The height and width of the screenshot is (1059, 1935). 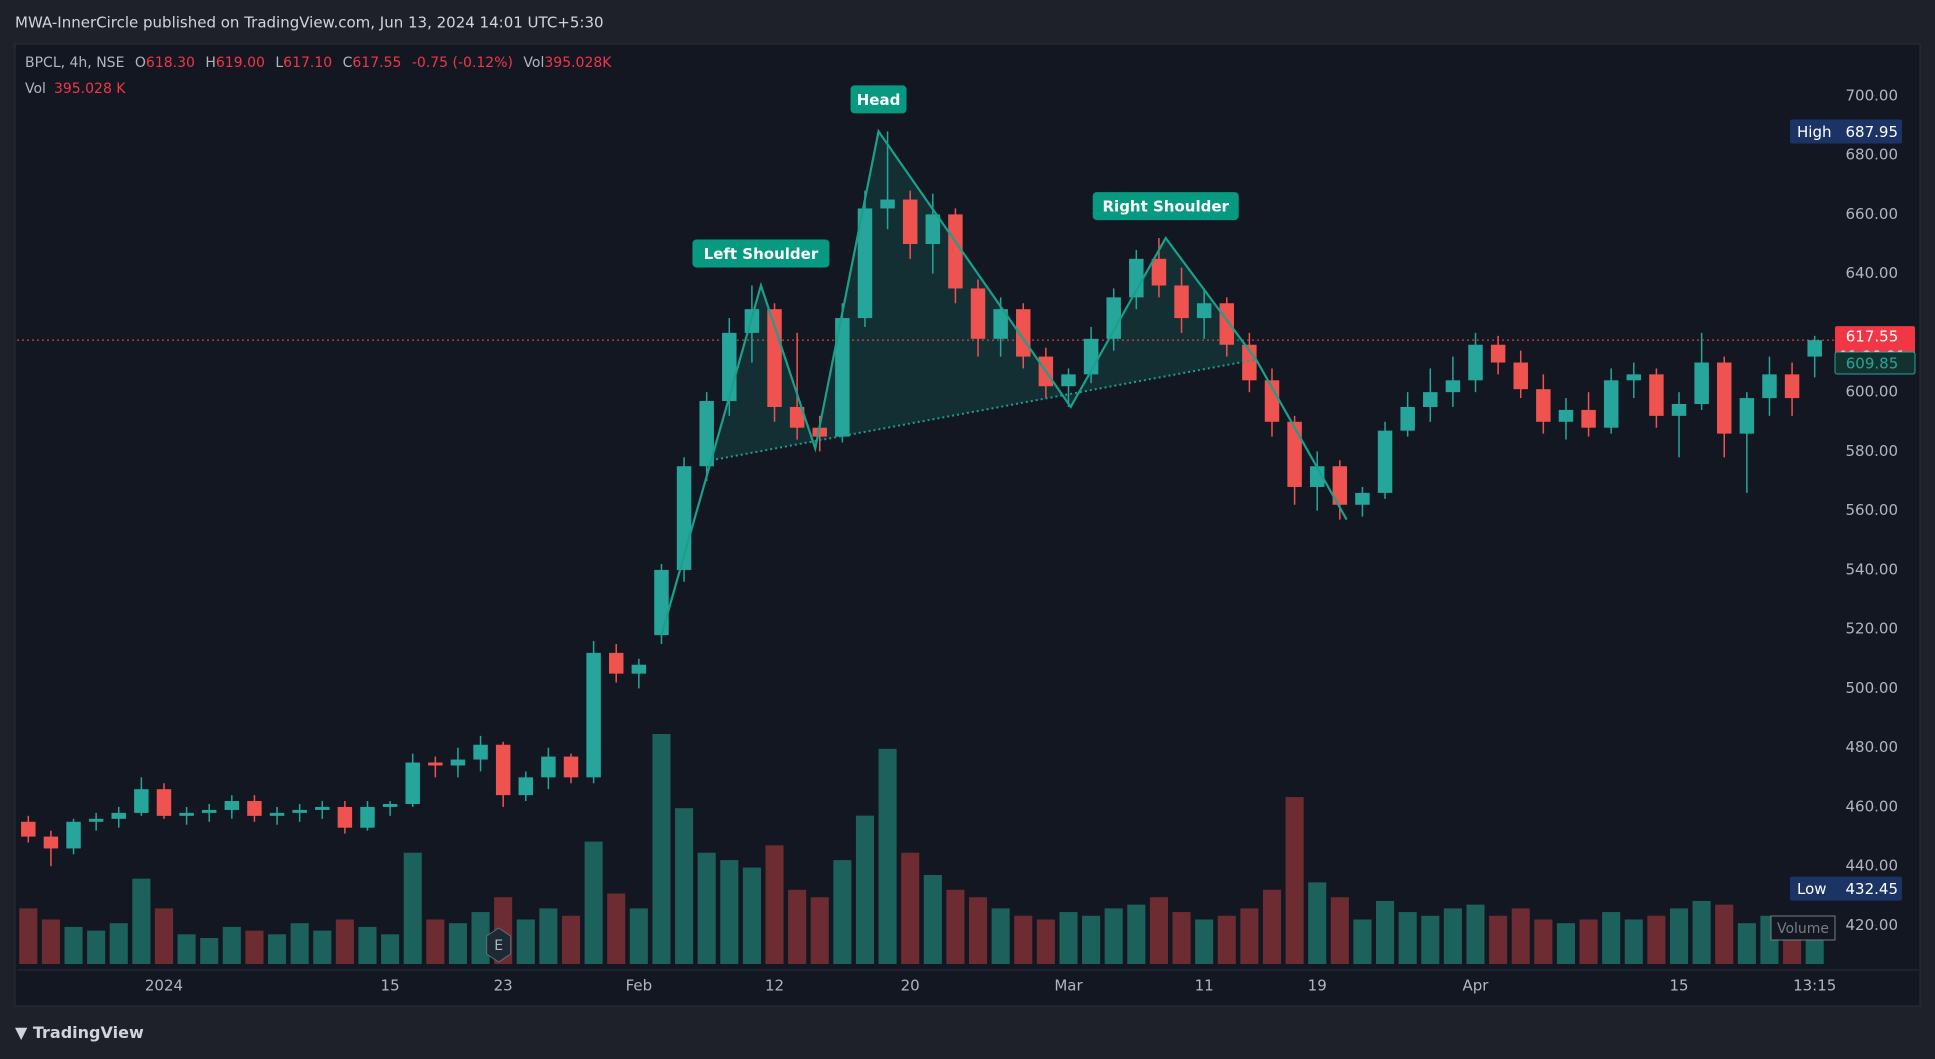 What do you see at coordinates (1872, 510) in the screenshot?
I see `y-tick-label: 560.00` at bounding box center [1872, 510].